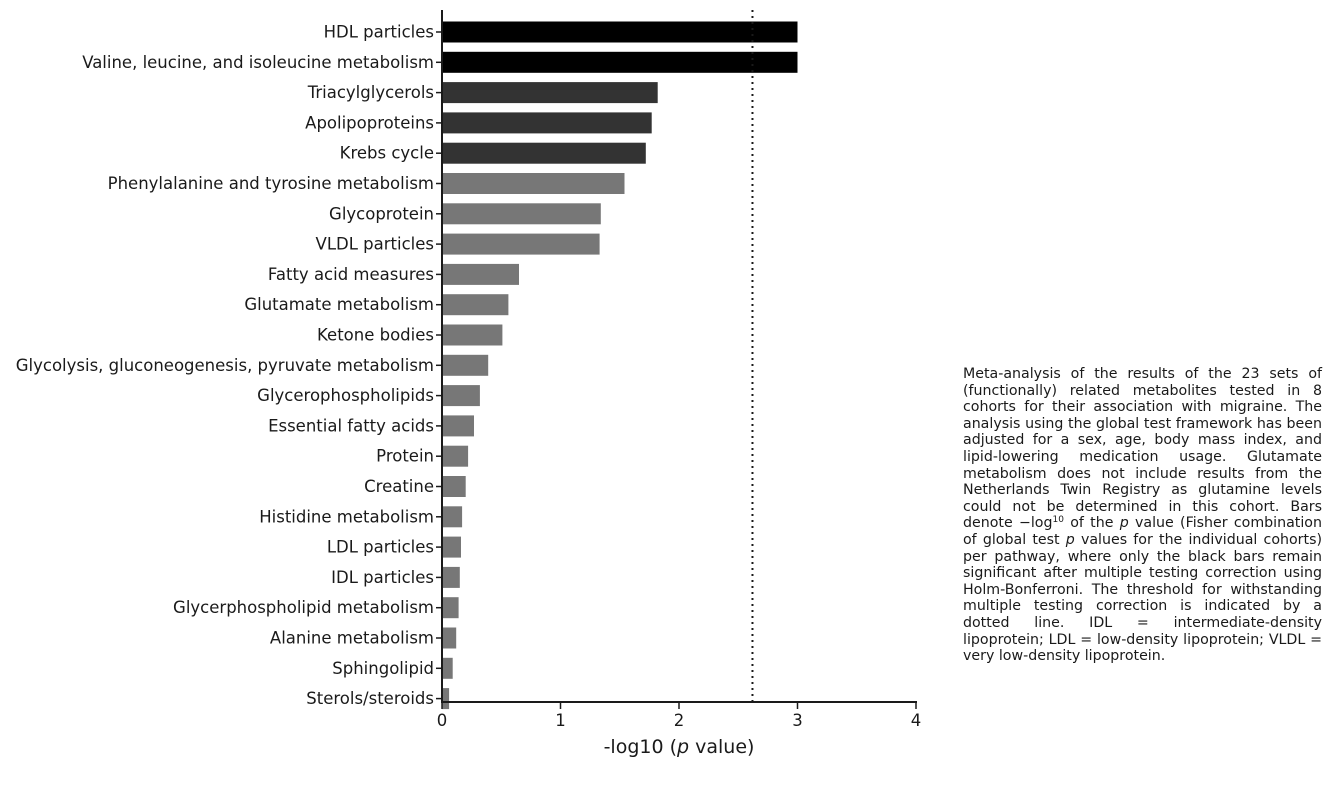 Image resolution: width=1338 pixels, height=791 pixels. I want to click on category-label: Glycoprotein, so click(381, 213).